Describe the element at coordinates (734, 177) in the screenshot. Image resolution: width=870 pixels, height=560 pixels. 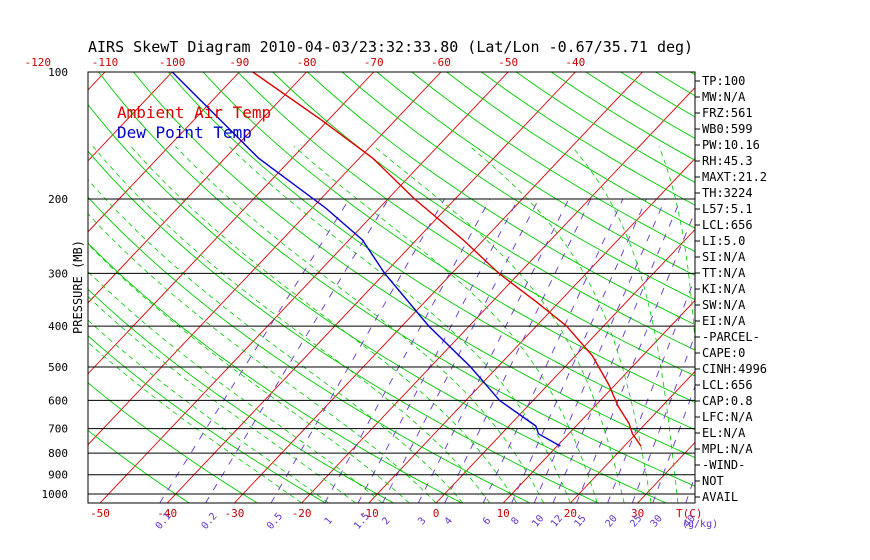
I see `side-panel-item: MAXT:21.2` at that location.